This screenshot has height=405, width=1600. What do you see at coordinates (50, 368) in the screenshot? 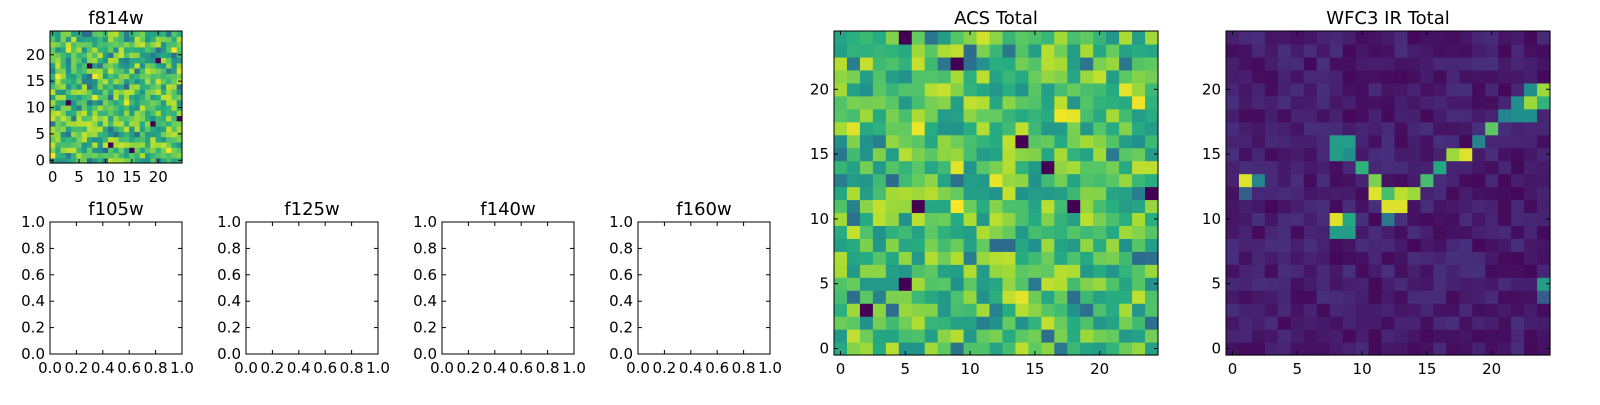
I see `x-tick-label: 0.0` at bounding box center [50, 368].